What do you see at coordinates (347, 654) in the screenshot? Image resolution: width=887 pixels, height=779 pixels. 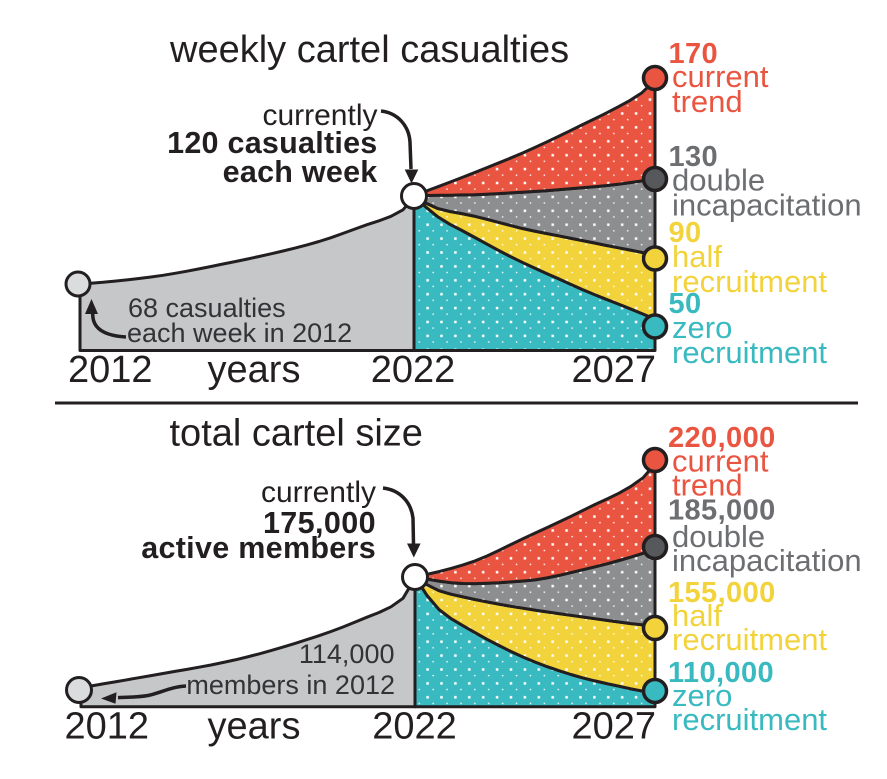 I see `svg-text: 114,000` at bounding box center [347, 654].